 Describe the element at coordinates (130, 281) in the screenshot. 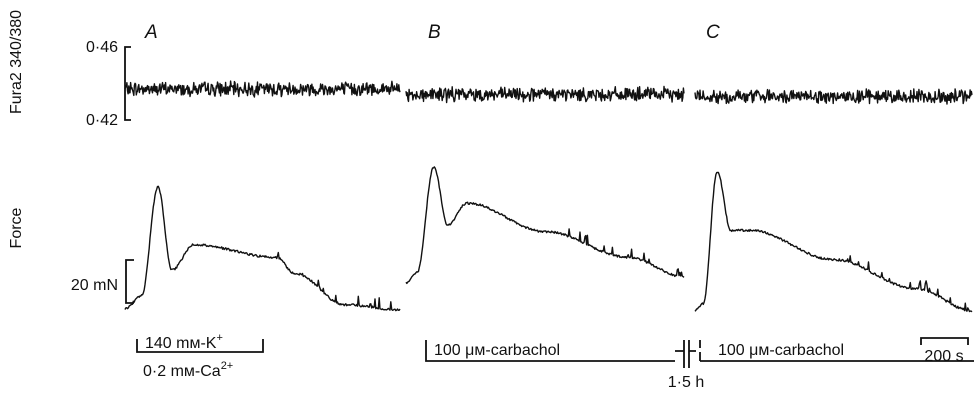

I see `force-scale-bracket` at that location.